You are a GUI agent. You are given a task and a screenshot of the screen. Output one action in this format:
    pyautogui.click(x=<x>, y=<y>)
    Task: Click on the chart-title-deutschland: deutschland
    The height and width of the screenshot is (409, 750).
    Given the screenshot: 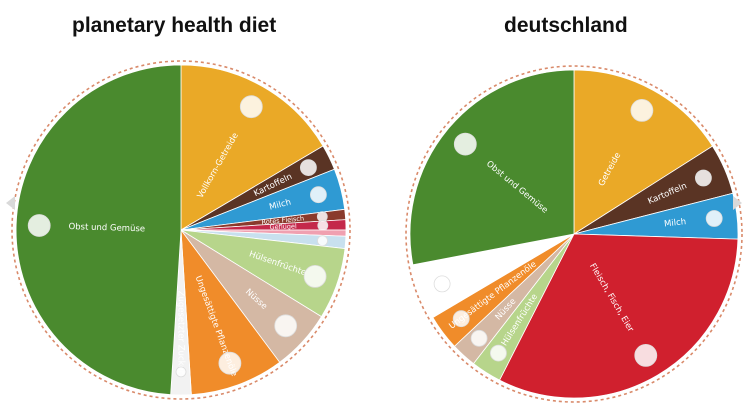 What is the action you would take?
    pyautogui.click(x=566, y=25)
    